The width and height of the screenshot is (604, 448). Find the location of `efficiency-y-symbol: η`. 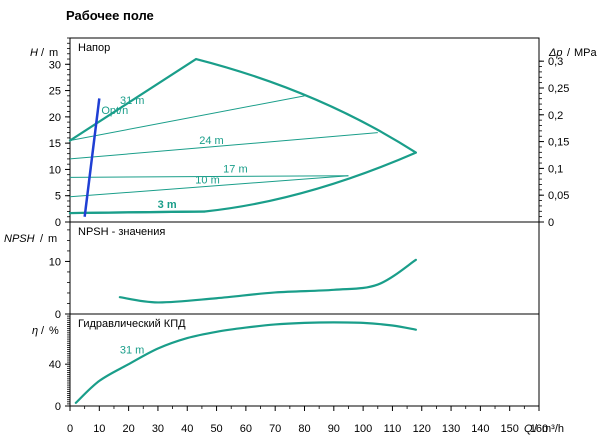

efficiency-y-symbol: η is located at coordinates (35, 331).